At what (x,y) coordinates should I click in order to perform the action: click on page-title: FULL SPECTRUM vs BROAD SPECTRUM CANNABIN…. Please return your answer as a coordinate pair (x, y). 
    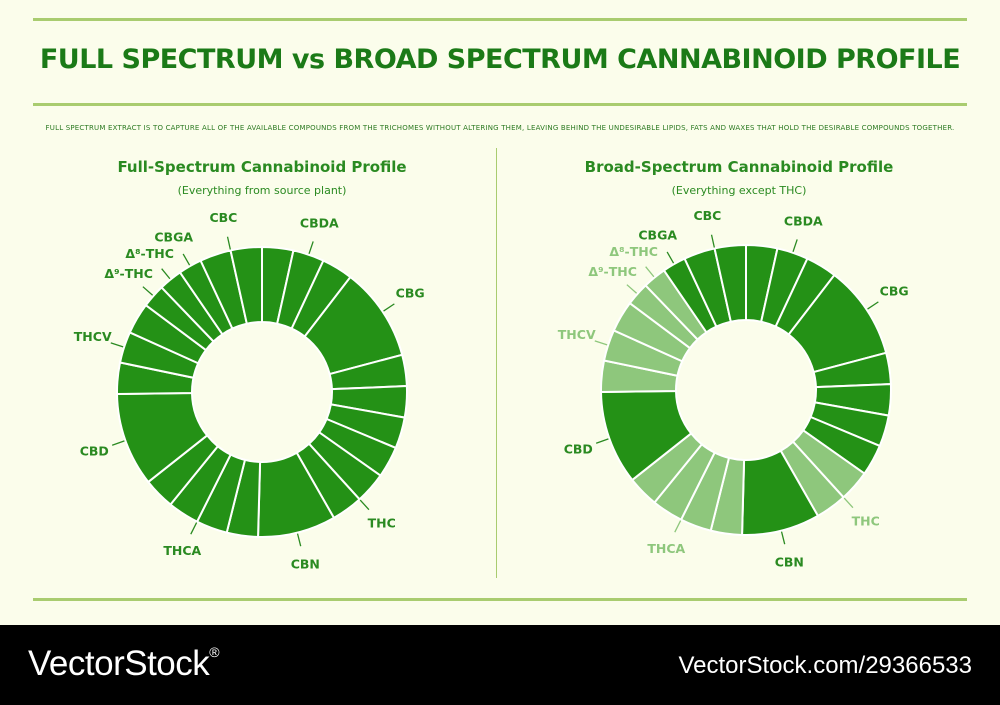
    Looking at the image, I should click on (500, 59).